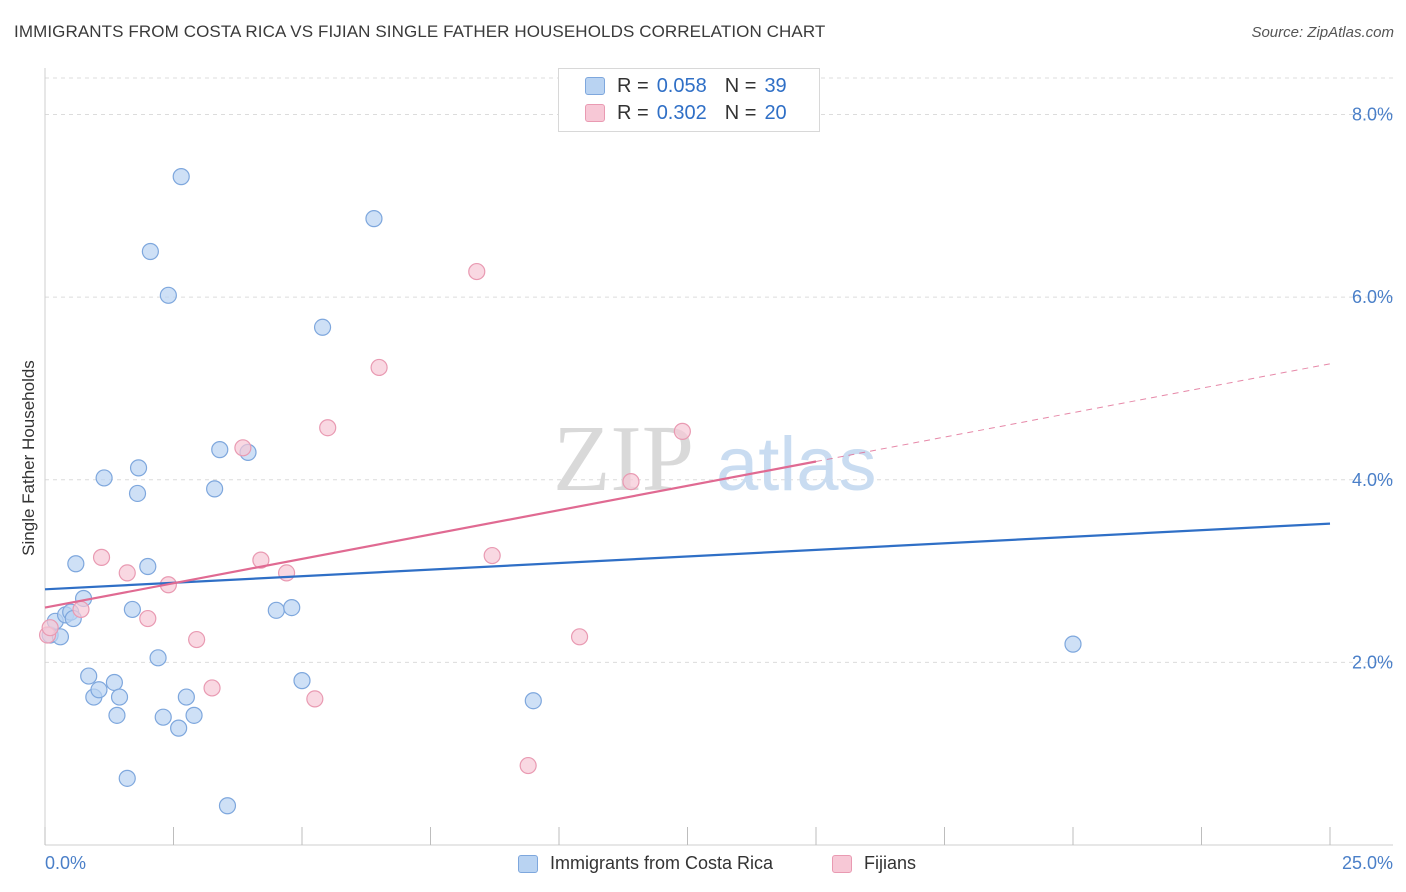  I want to click on x-tick-label: 0.0%, so click(65, 863).